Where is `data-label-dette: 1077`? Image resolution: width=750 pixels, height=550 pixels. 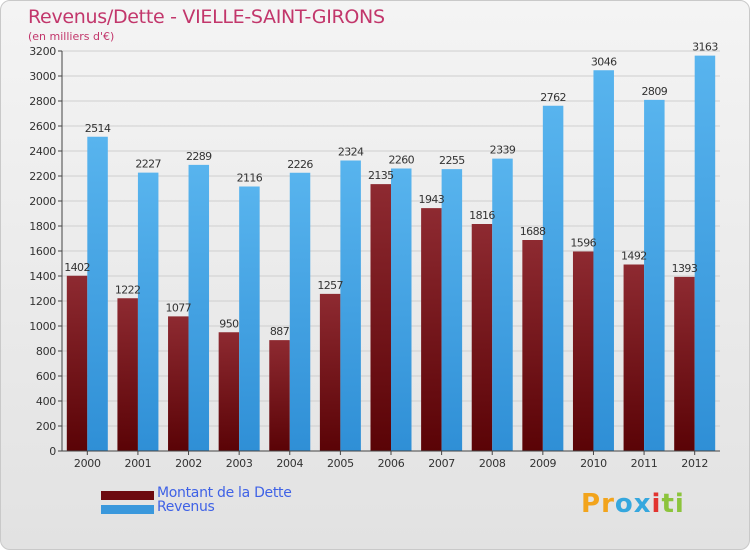 data-label-dette: 1077 is located at coordinates (178, 307).